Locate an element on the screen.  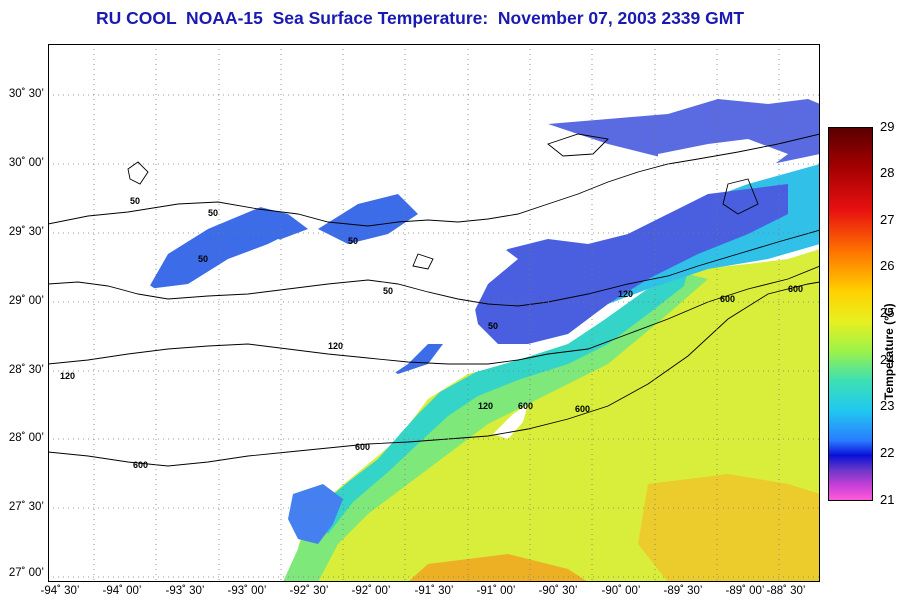
colorbar-label: Temperature (°C) is located at coordinates (889, 351).